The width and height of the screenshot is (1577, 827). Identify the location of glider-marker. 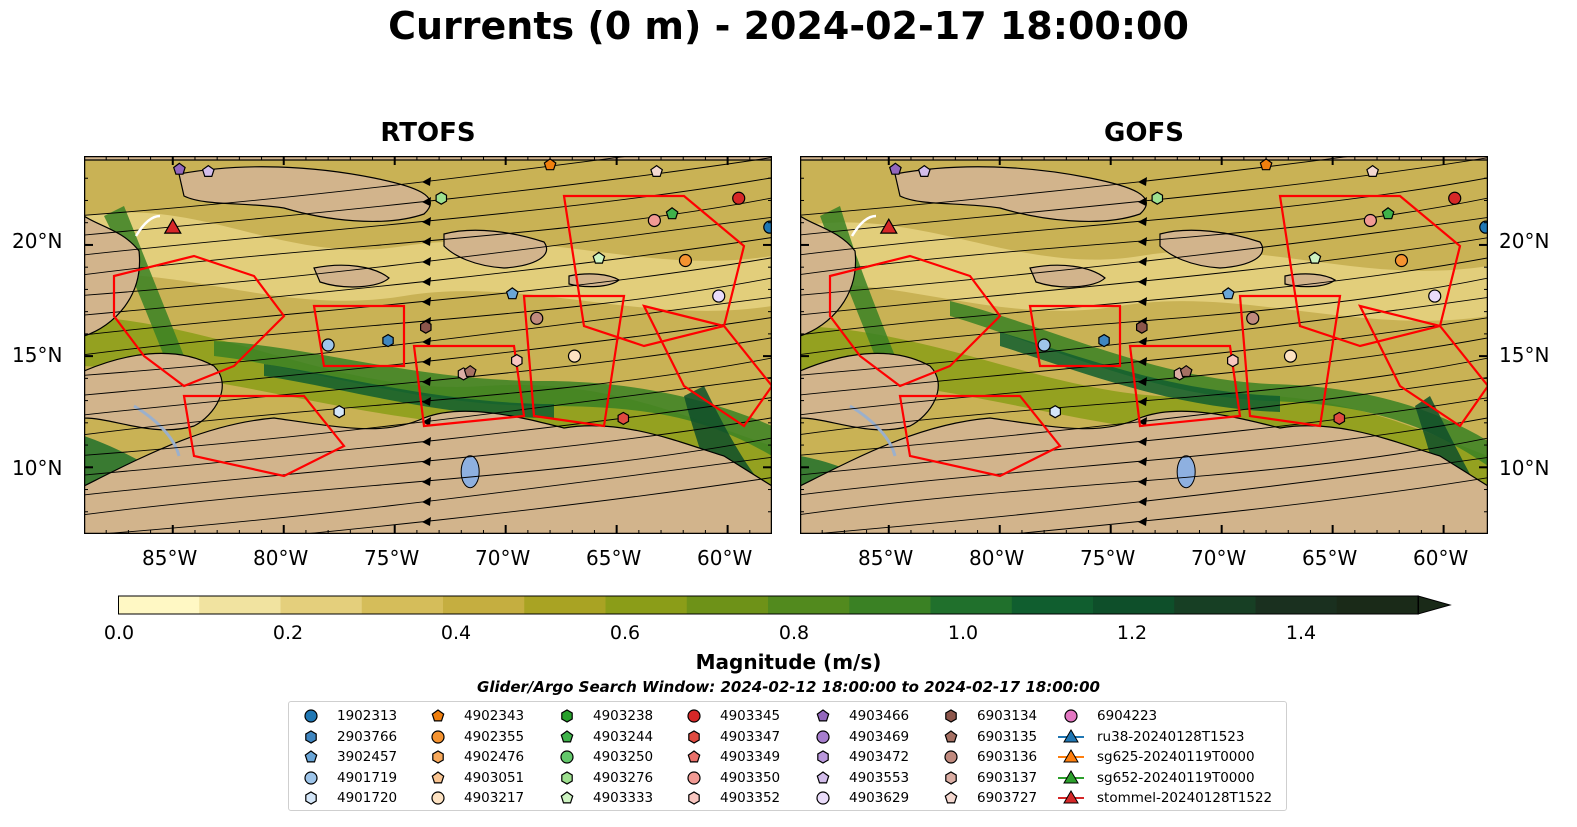
(172, 225).